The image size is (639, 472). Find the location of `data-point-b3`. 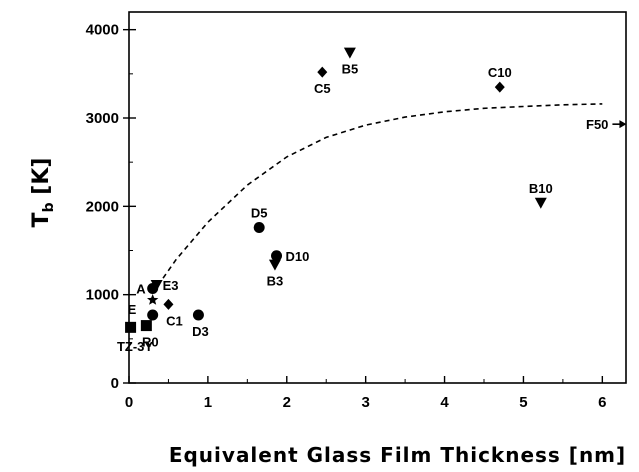

data-point-b3 is located at coordinates (274, 265).